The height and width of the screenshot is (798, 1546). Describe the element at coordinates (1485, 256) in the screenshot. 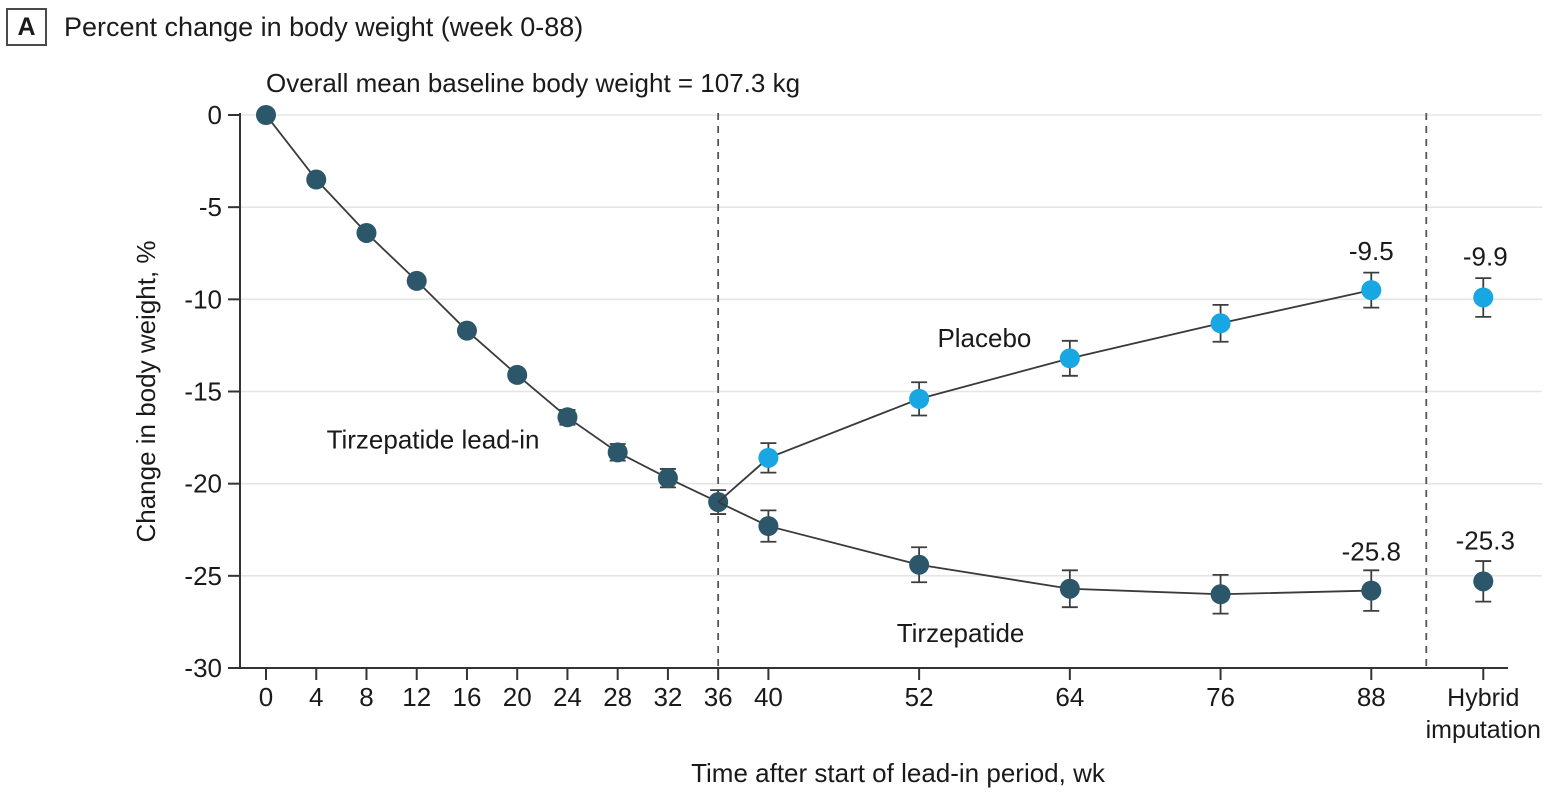

I see `value-label-hybrid: -9.9` at that location.